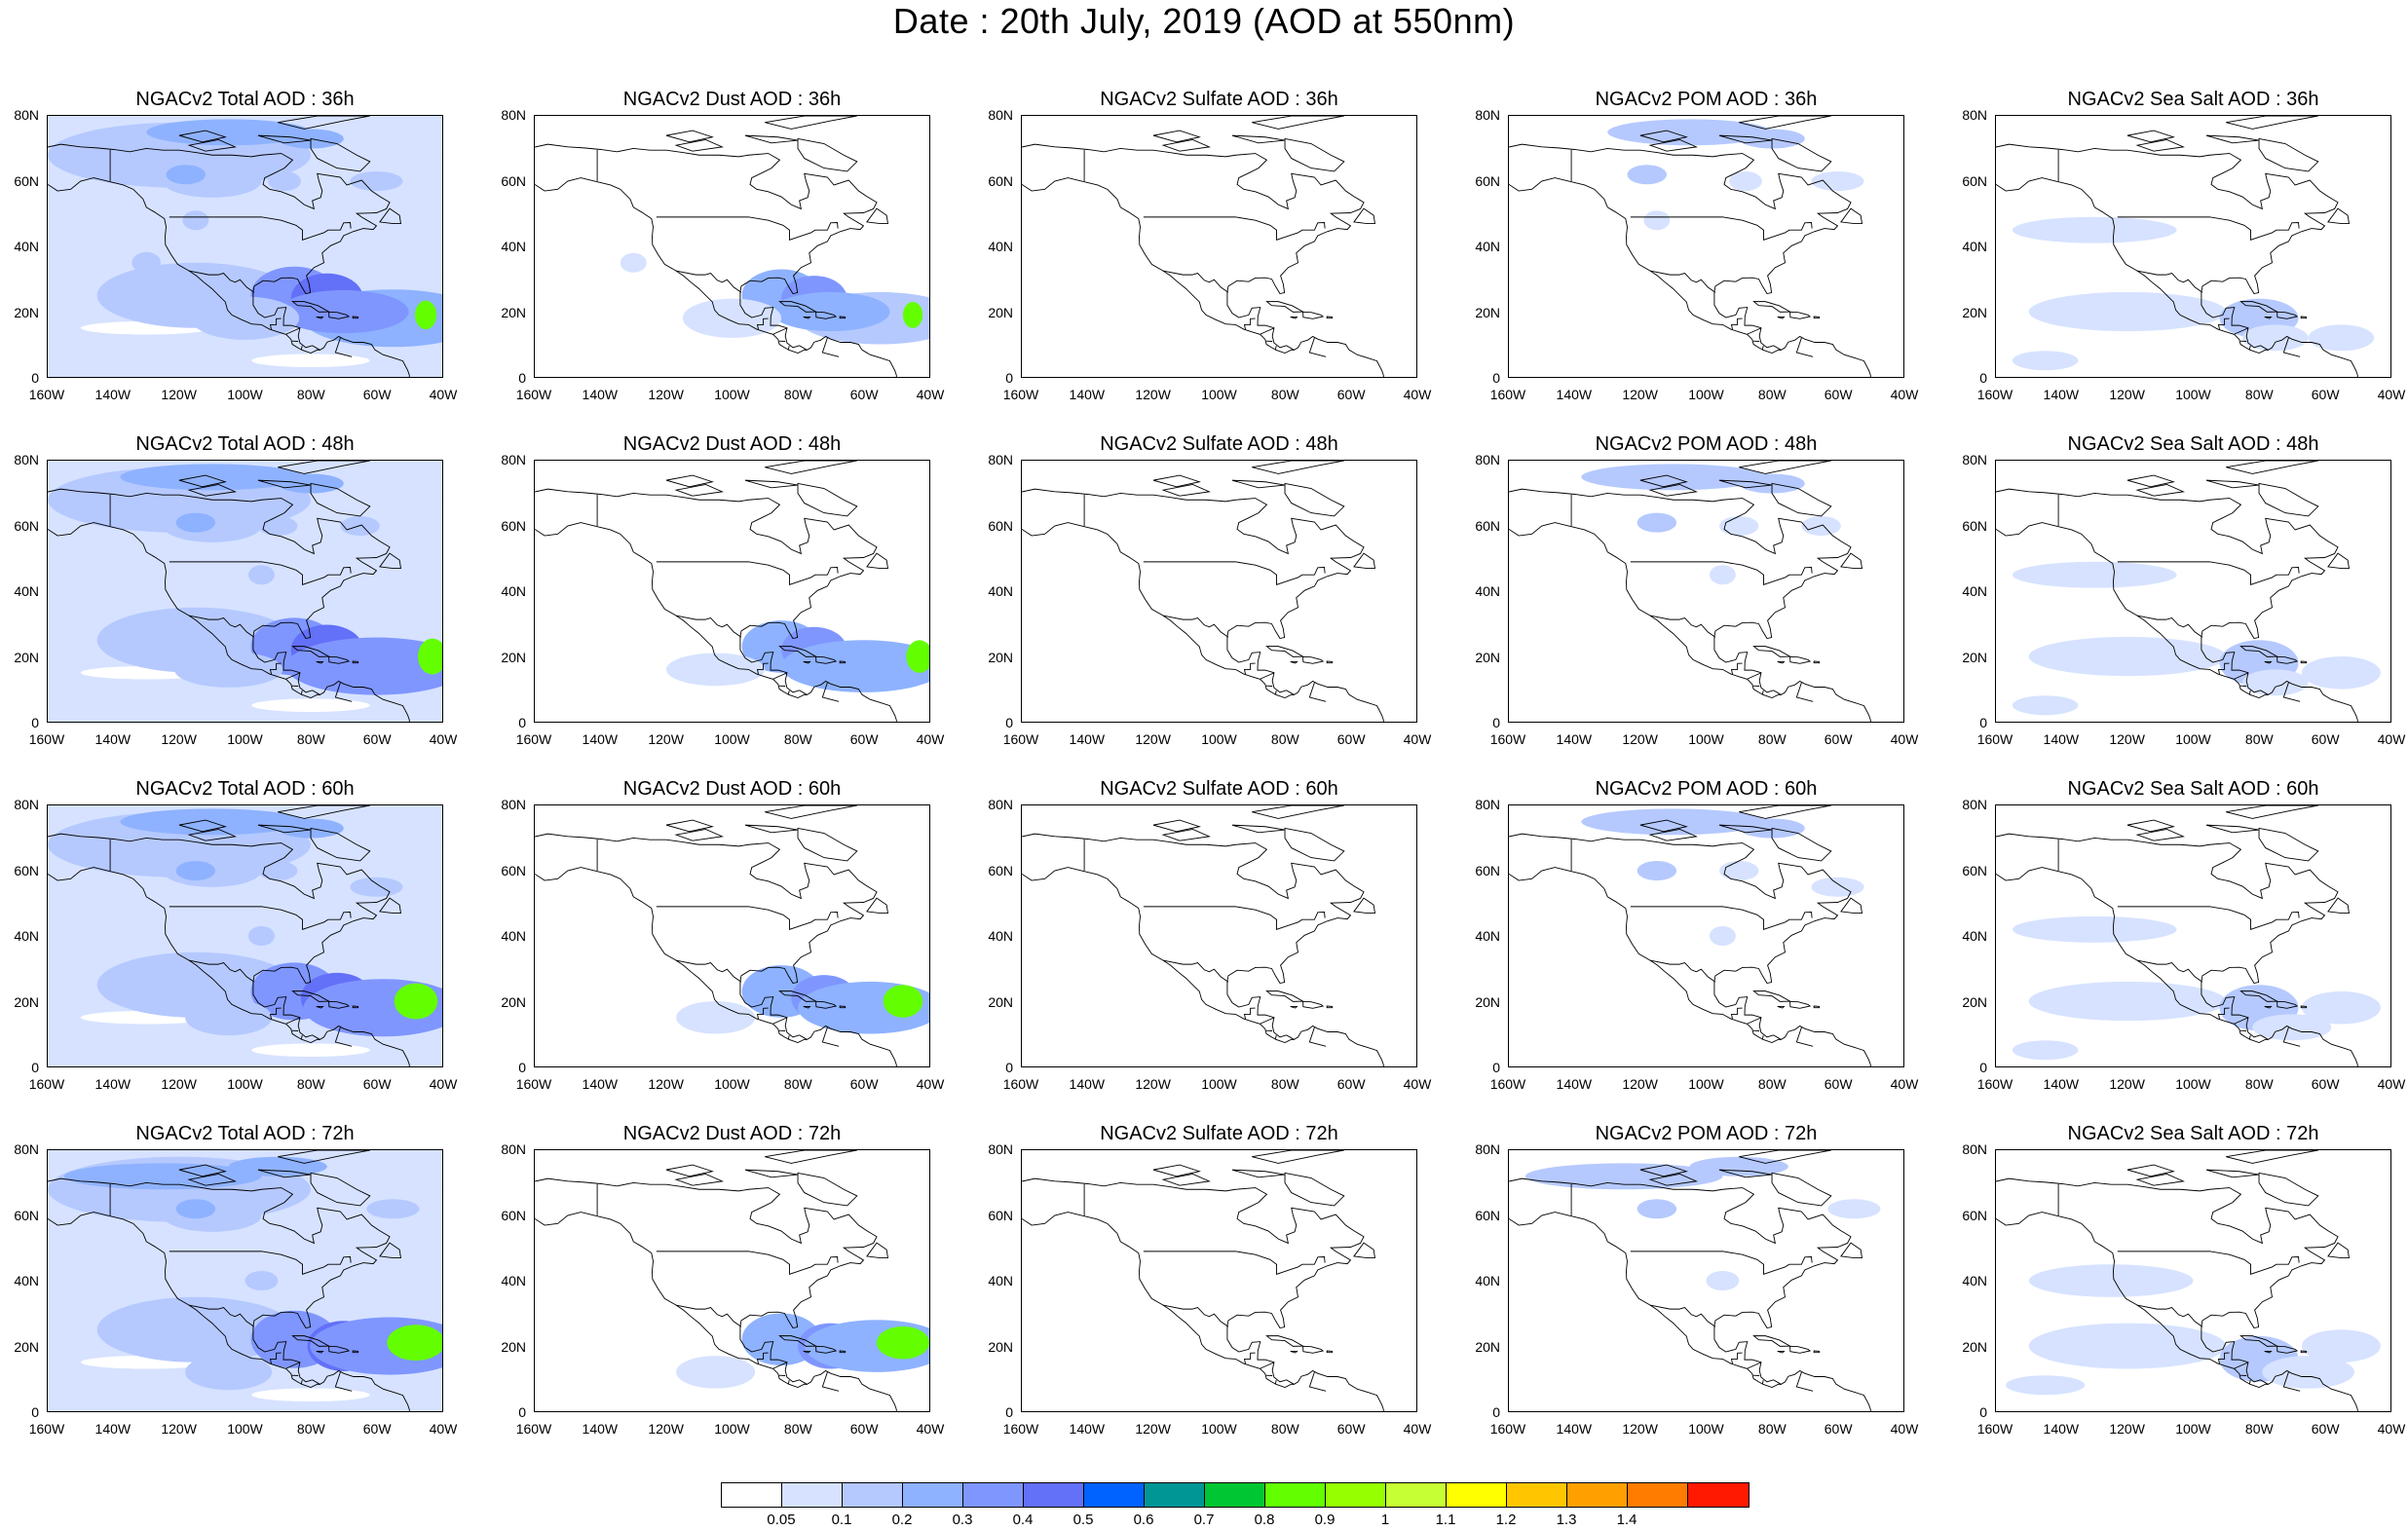 The image size is (2408, 1531). What do you see at coordinates (1054, 1495) in the screenshot?
I see `colorbar-swatch` at bounding box center [1054, 1495].